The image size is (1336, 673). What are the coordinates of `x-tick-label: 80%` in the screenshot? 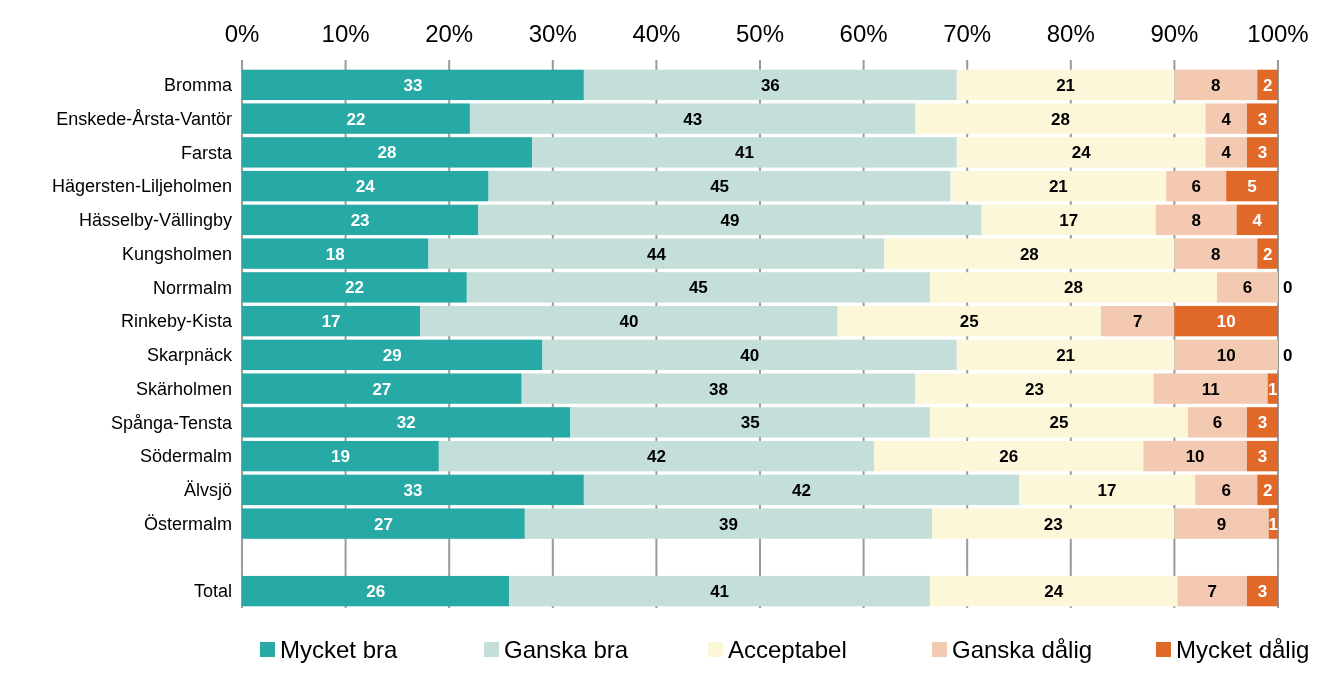 It's located at (1070, 33).